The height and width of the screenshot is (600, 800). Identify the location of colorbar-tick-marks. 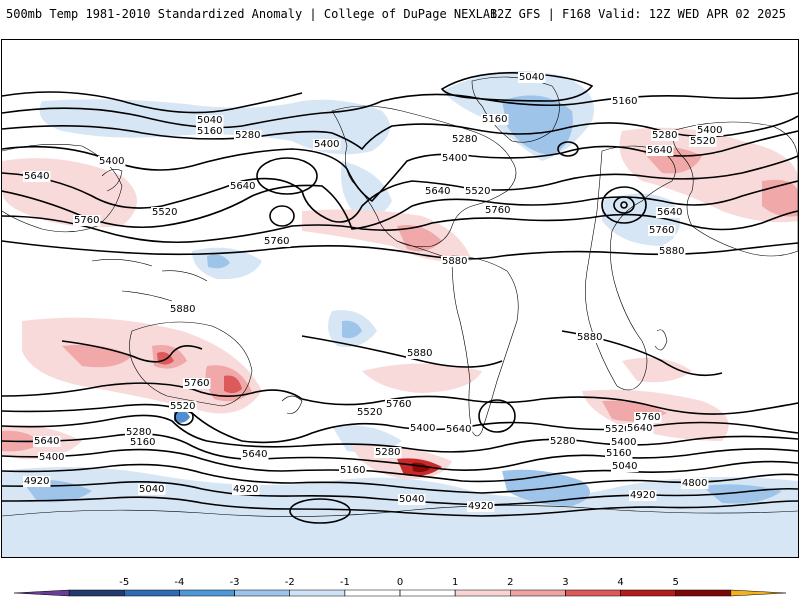
(400, 593).